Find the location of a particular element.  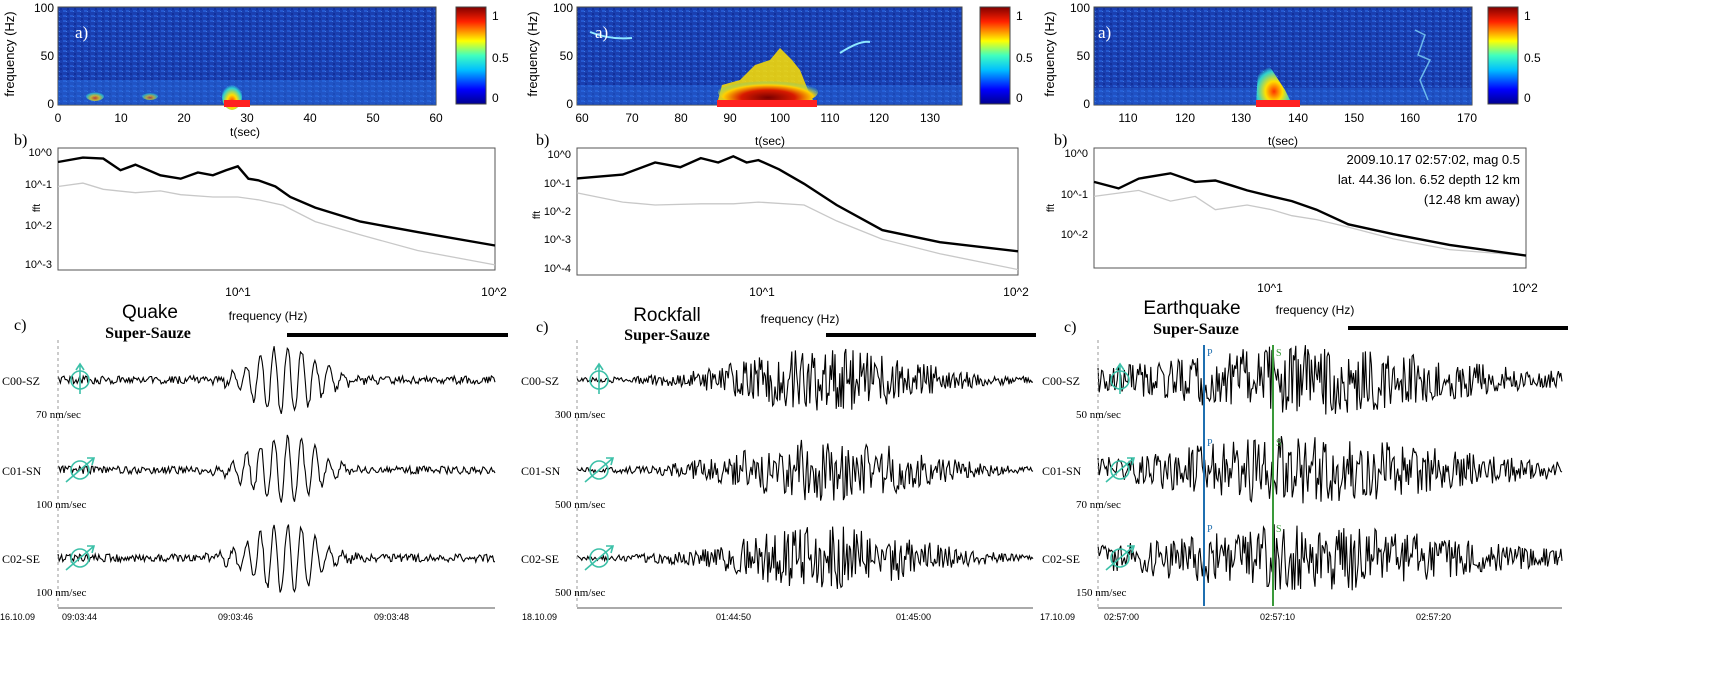

xtick-label: 160 is located at coordinates (1410, 118).